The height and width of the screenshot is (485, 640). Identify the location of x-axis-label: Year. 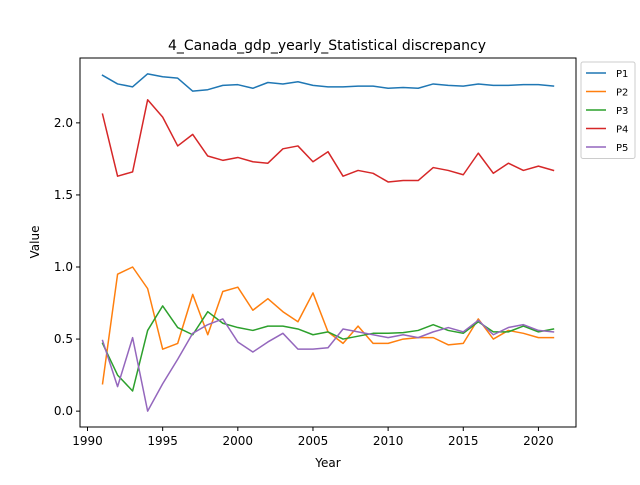
(327, 463).